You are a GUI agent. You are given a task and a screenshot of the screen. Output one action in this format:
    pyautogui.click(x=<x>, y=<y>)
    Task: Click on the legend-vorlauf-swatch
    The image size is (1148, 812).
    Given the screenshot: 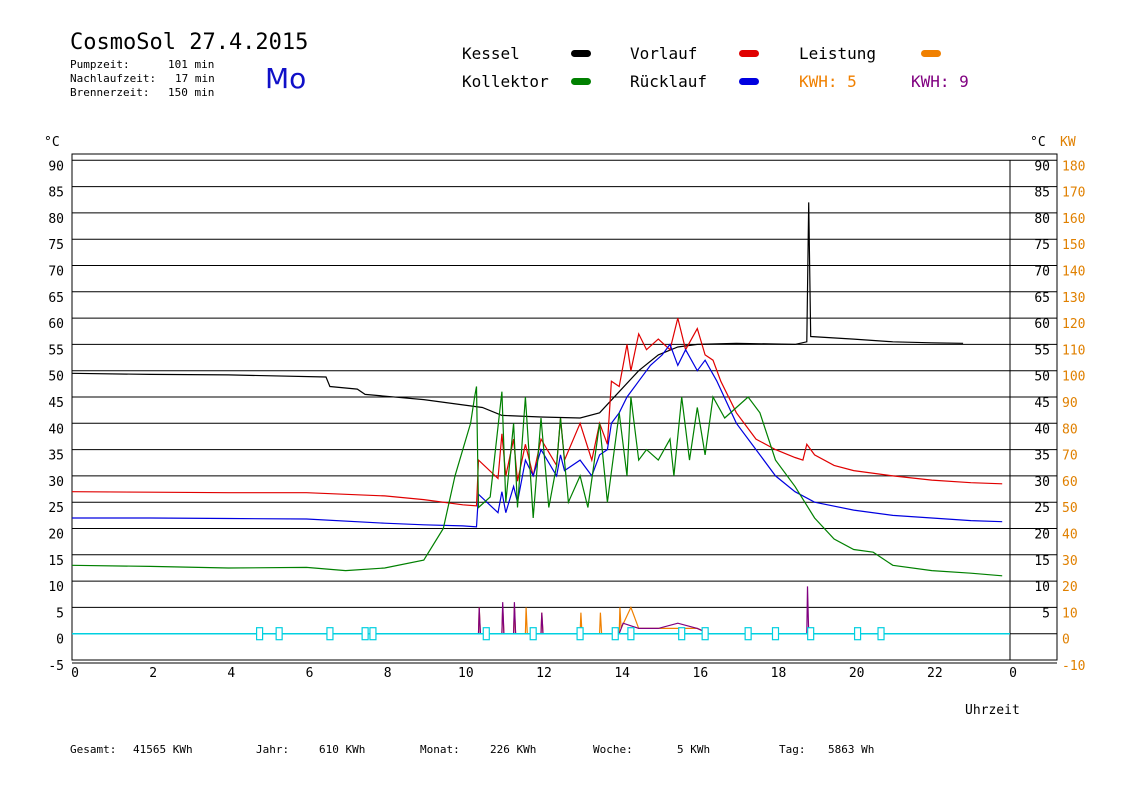 What is the action you would take?
    pyautogui.click(x=749, y=53)
    